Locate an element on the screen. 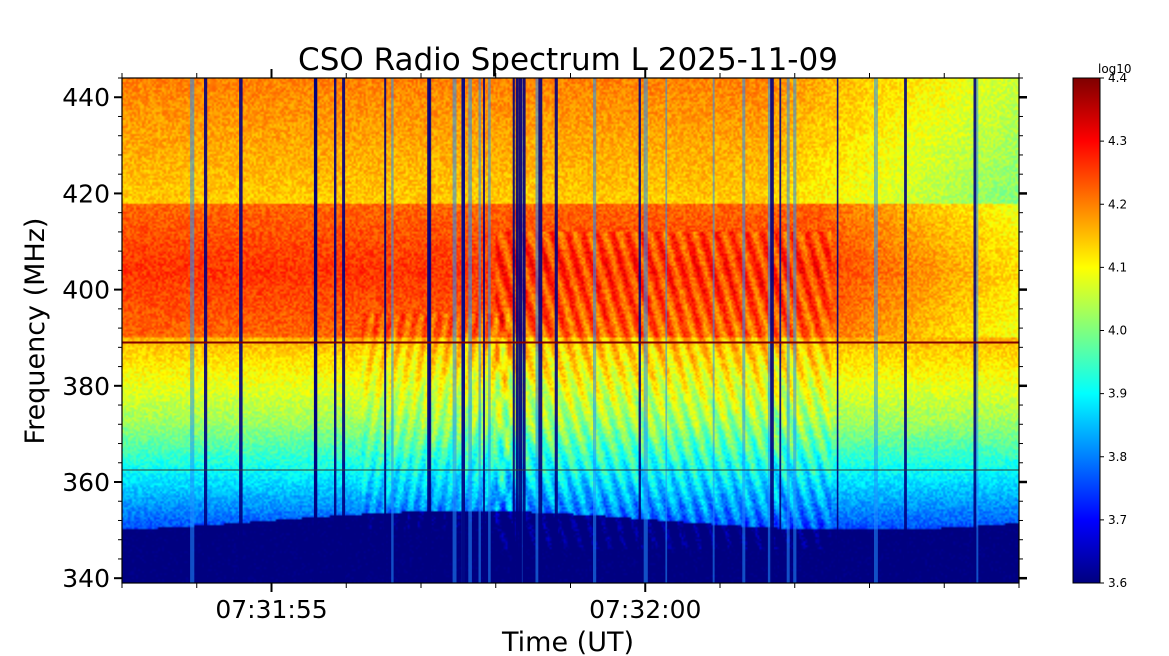 This screenshot has width=1169, height=656. chart-title: CSO Radio Spectrum L 2025-11-09 is located at coordinates (568, 60).